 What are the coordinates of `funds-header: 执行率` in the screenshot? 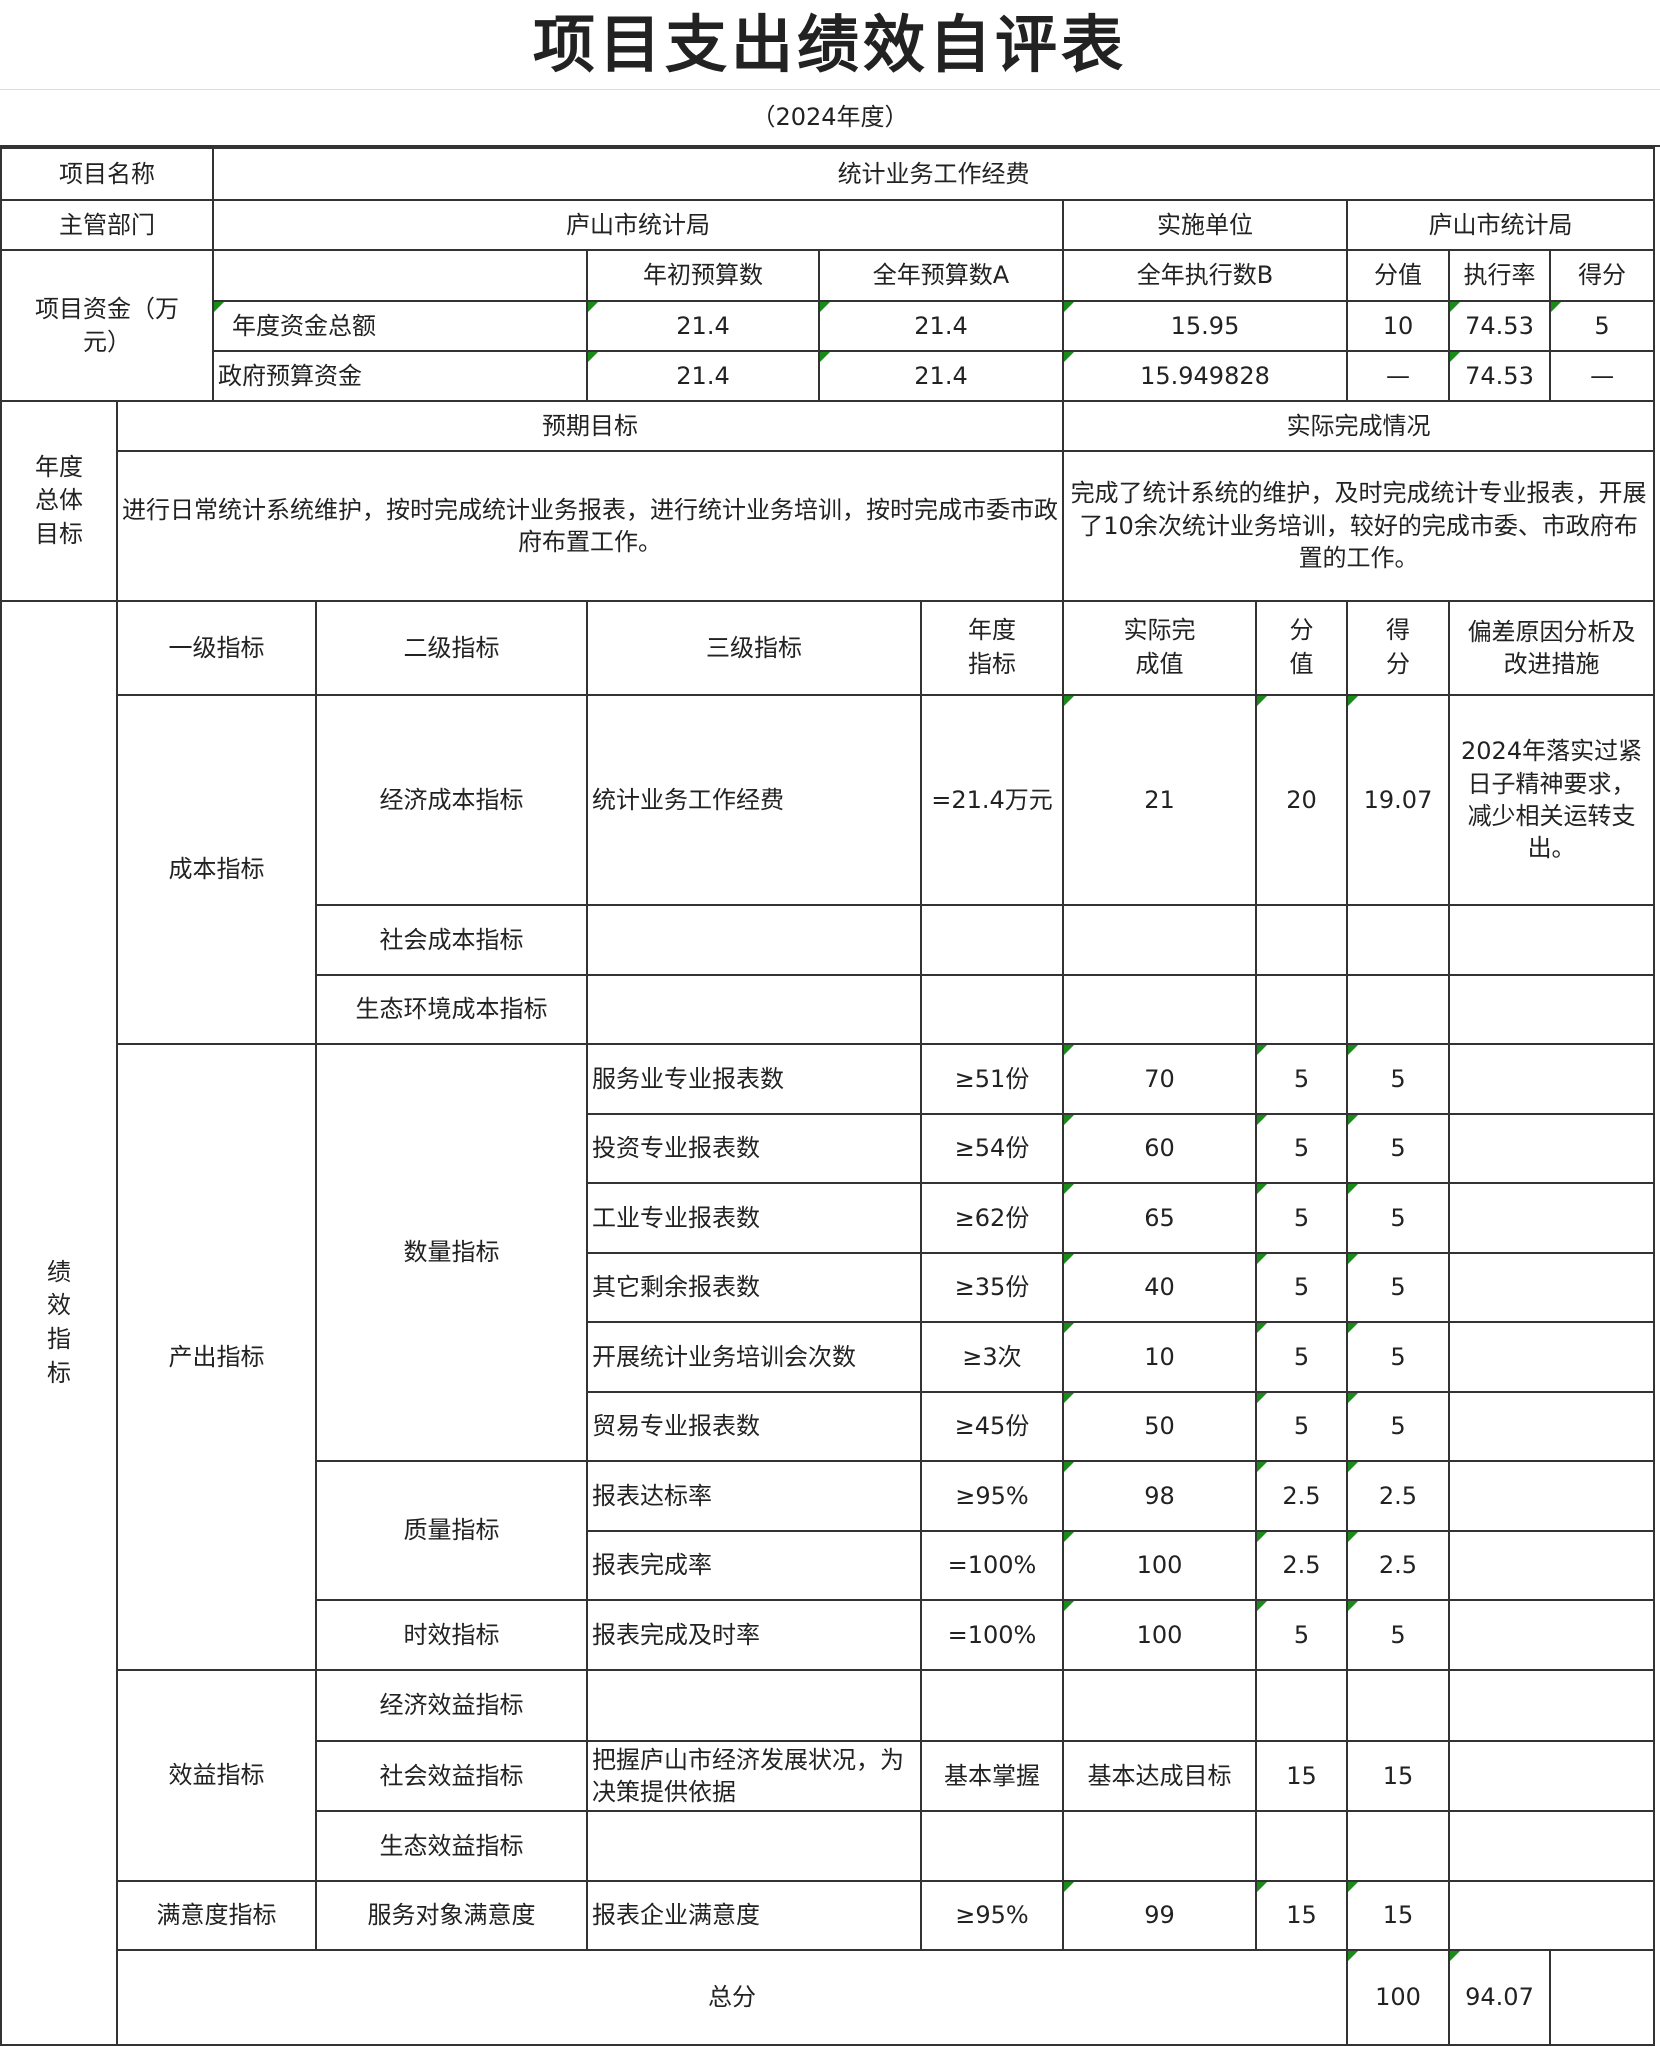 It's located at (1499, 275).